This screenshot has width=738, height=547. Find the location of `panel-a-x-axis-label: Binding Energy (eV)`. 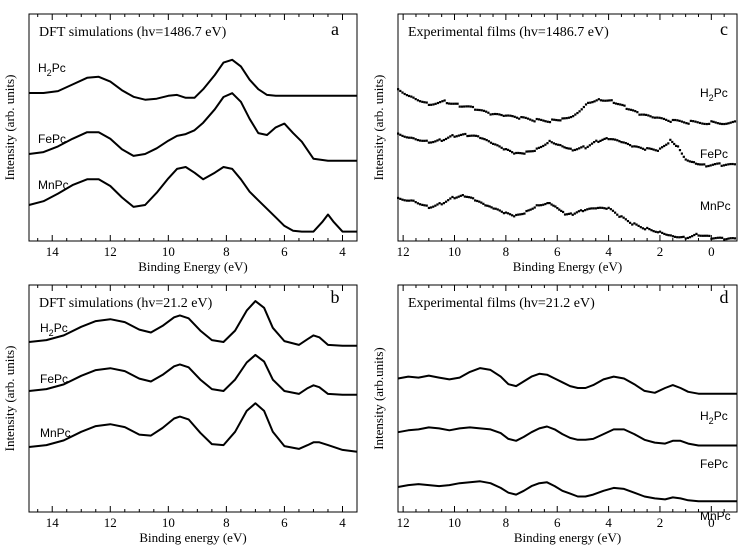

panel-a-x-axis-label: Binding Energy (eV) is located at coordinates (193, 266).